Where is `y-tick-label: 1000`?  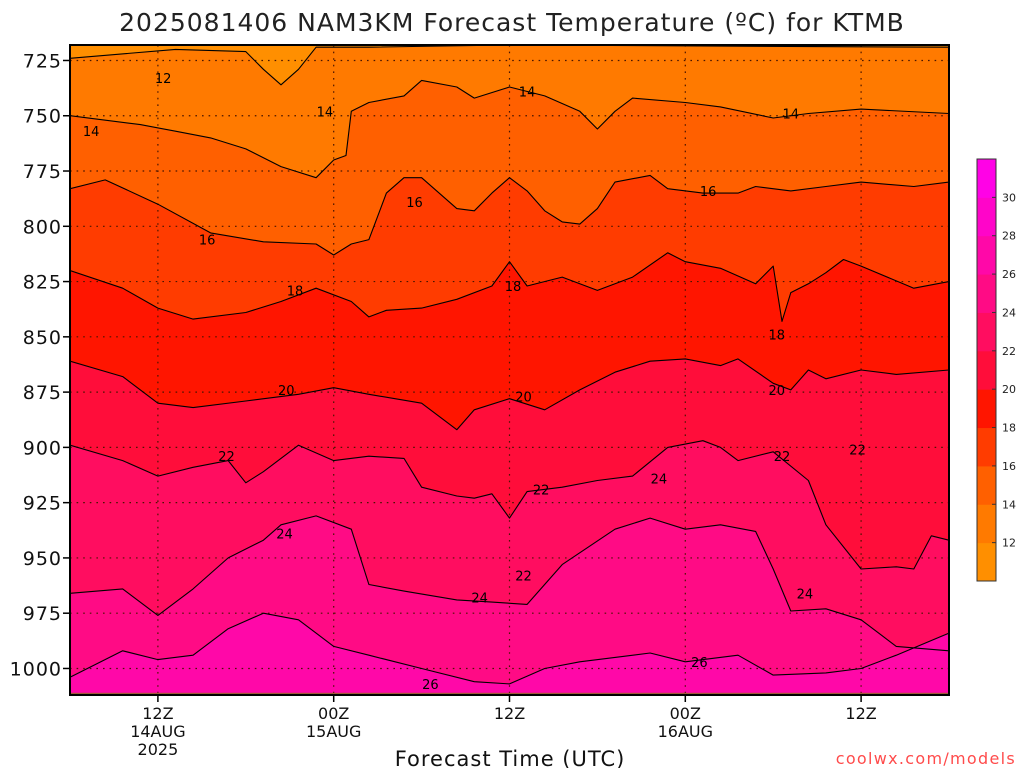 y-tick-label: 1000 is located at coordinates (36, 669).